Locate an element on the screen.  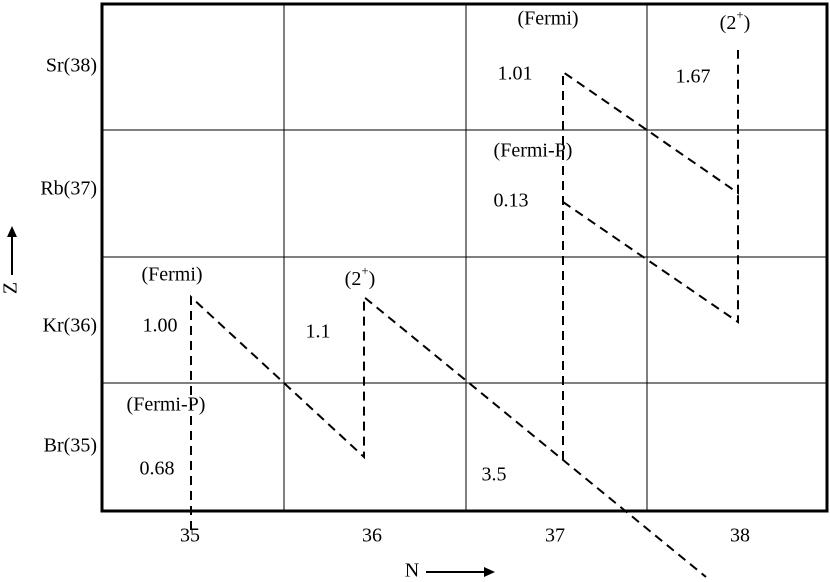
decay-path is located at coordinates (650, 258).